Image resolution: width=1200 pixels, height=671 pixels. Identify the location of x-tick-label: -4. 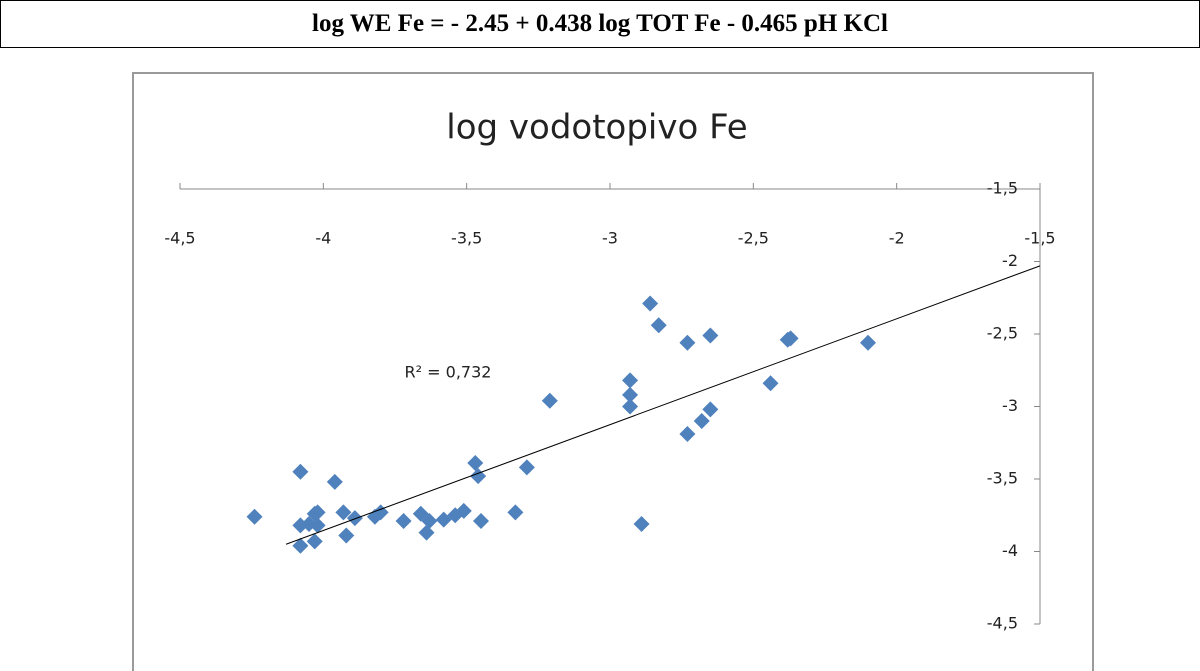
(323, 238).